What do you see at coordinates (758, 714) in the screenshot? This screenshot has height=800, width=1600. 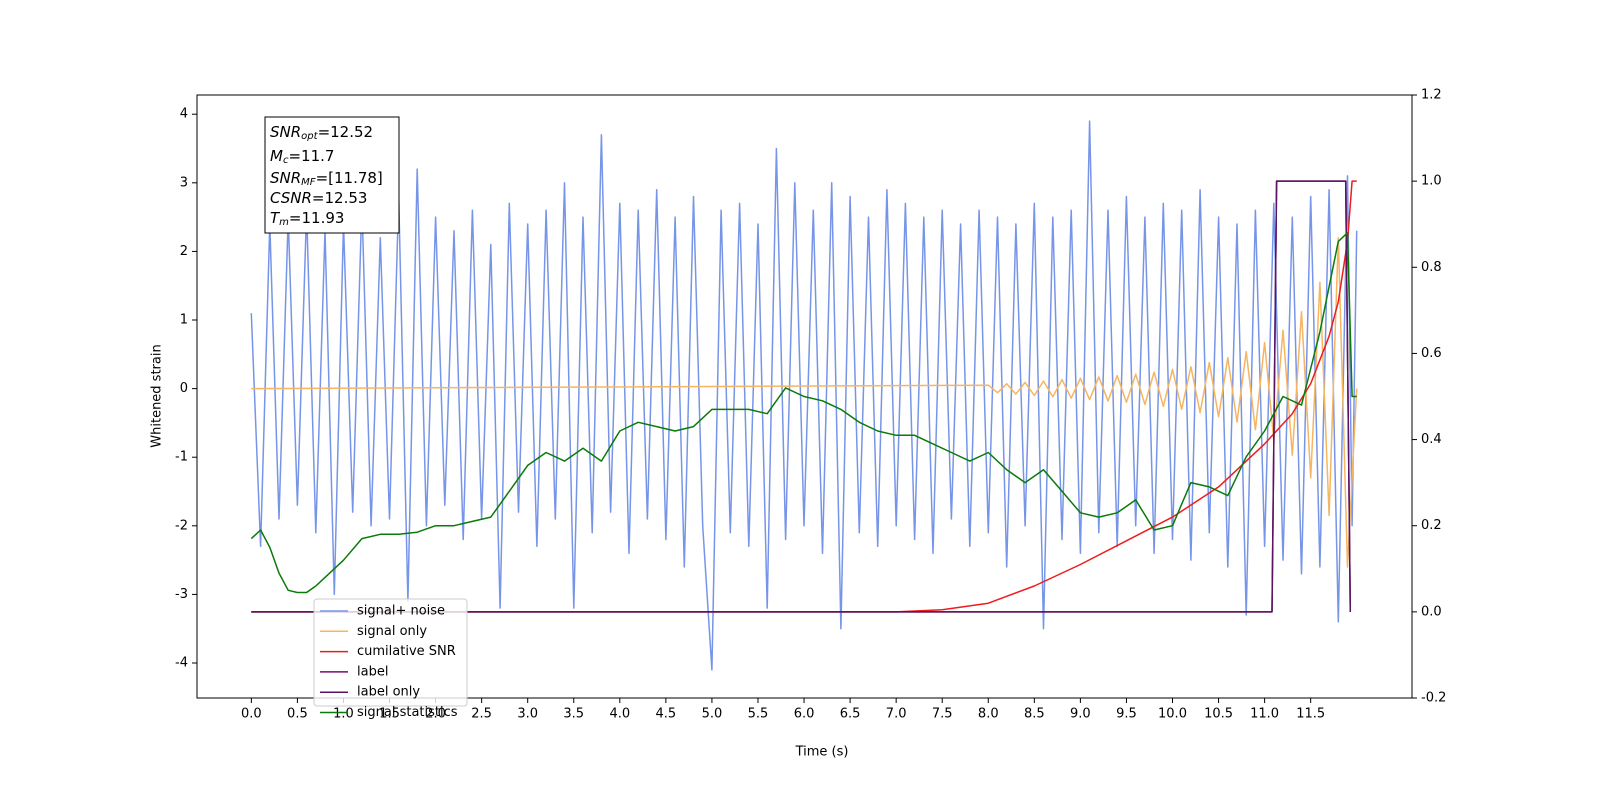 I see `x-tick-label: 5.5` at bounding box center [758, 714].